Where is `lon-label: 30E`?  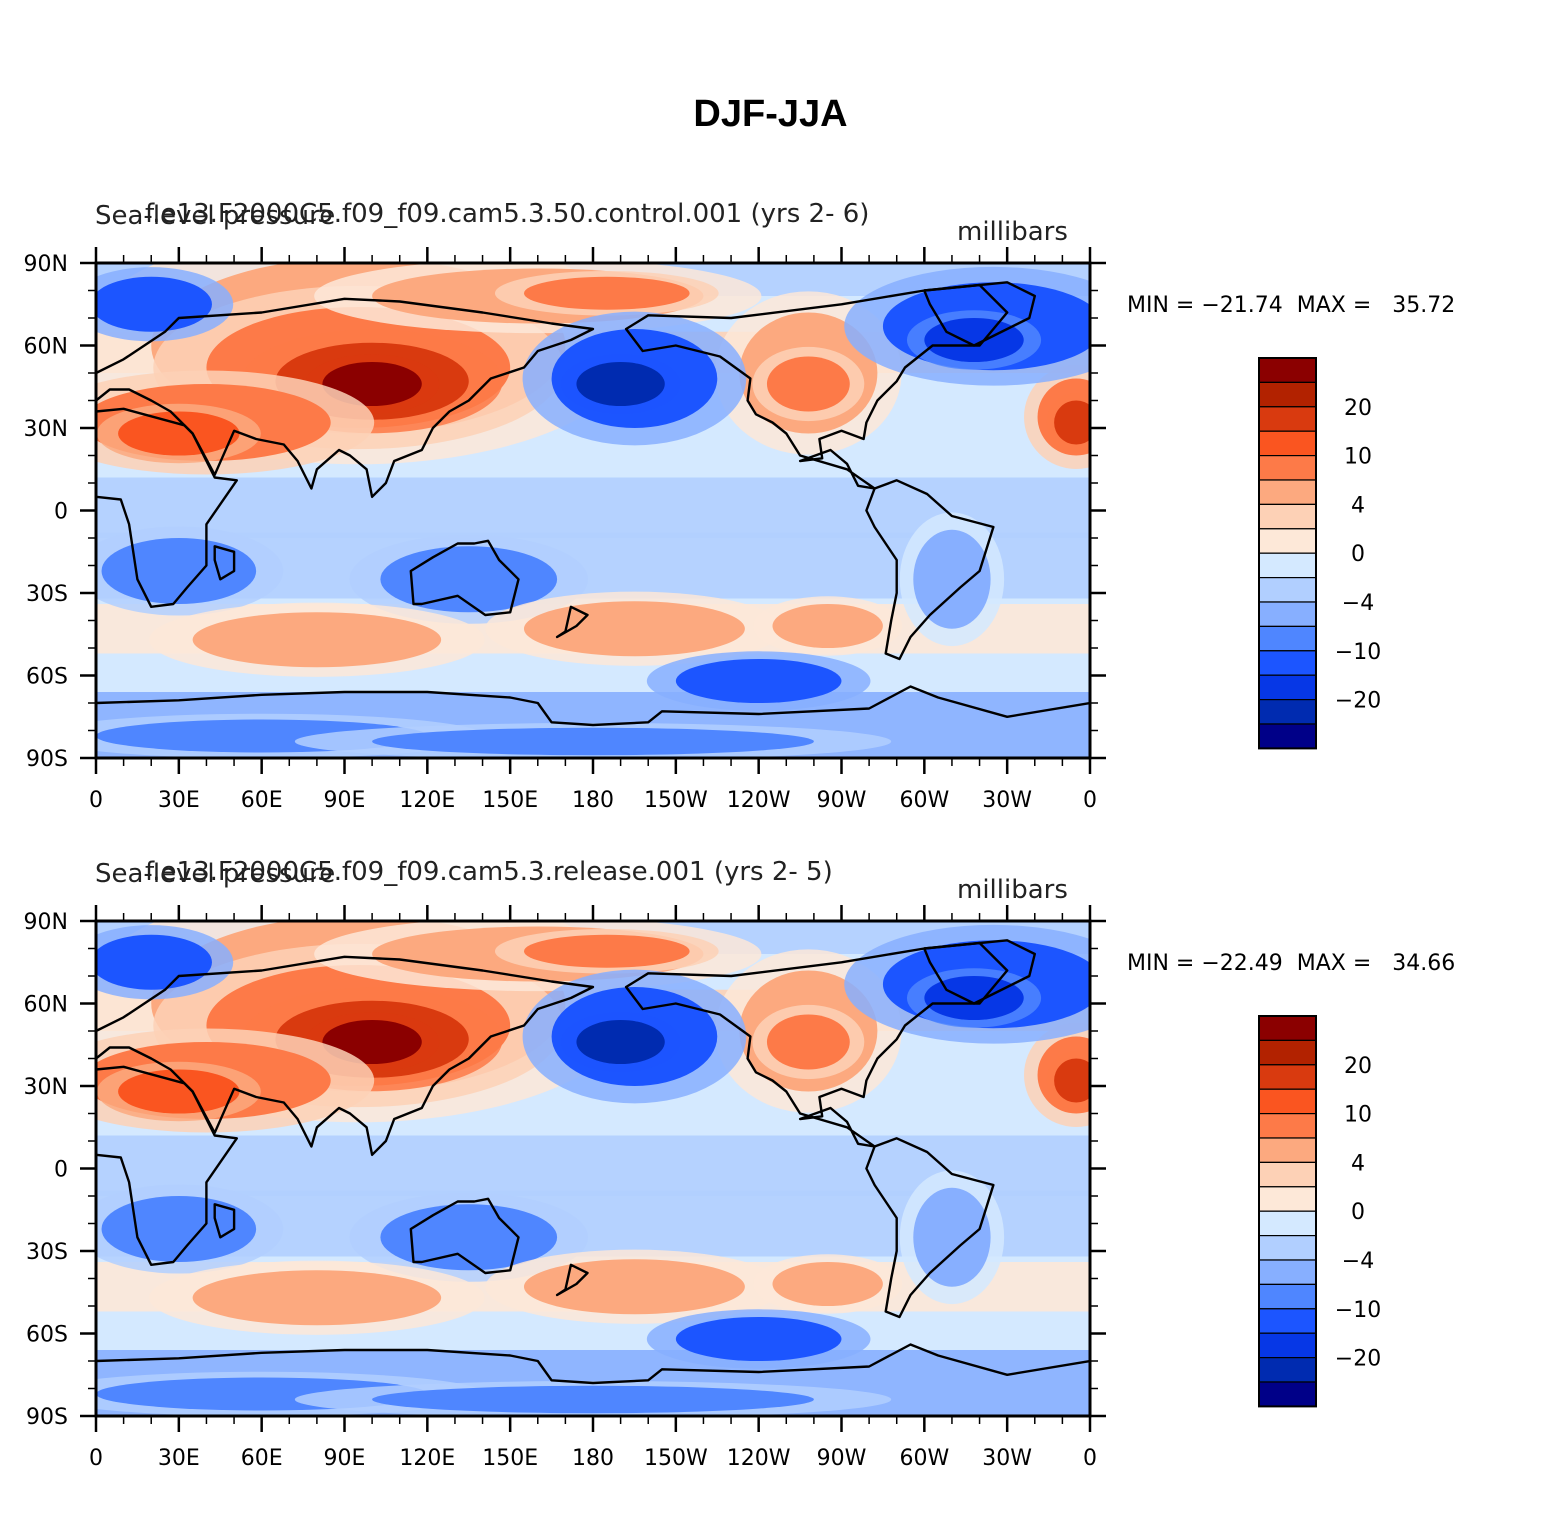 lon-label: 30E is located at coordinates (179, 1458).